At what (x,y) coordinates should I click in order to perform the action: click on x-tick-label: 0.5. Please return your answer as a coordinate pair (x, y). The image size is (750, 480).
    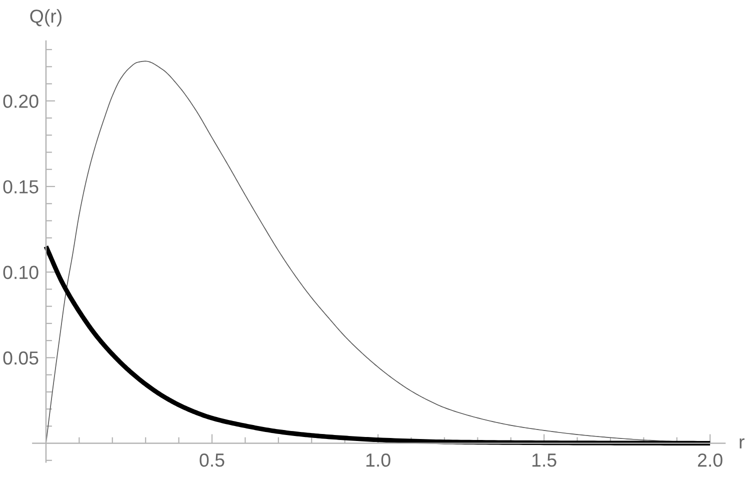
    Looking at the image, I should click on (212, 460).